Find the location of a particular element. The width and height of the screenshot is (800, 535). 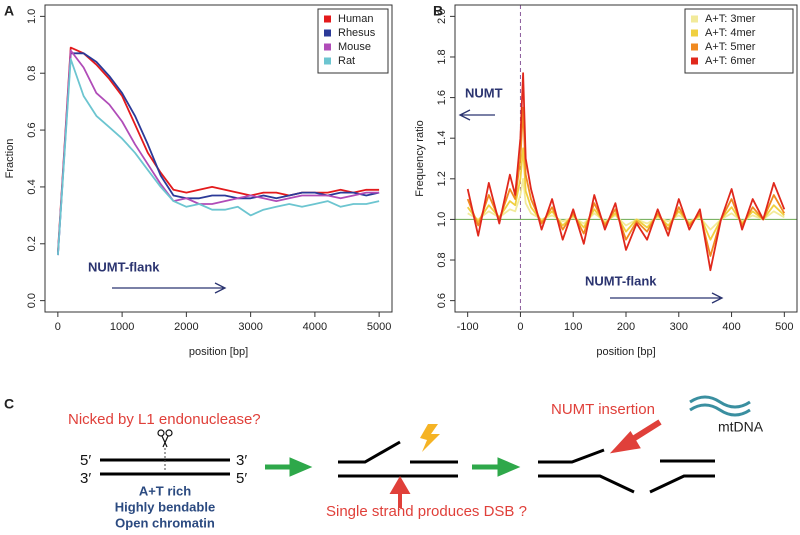

mtdna-icon is located at coordinates (720, 406).